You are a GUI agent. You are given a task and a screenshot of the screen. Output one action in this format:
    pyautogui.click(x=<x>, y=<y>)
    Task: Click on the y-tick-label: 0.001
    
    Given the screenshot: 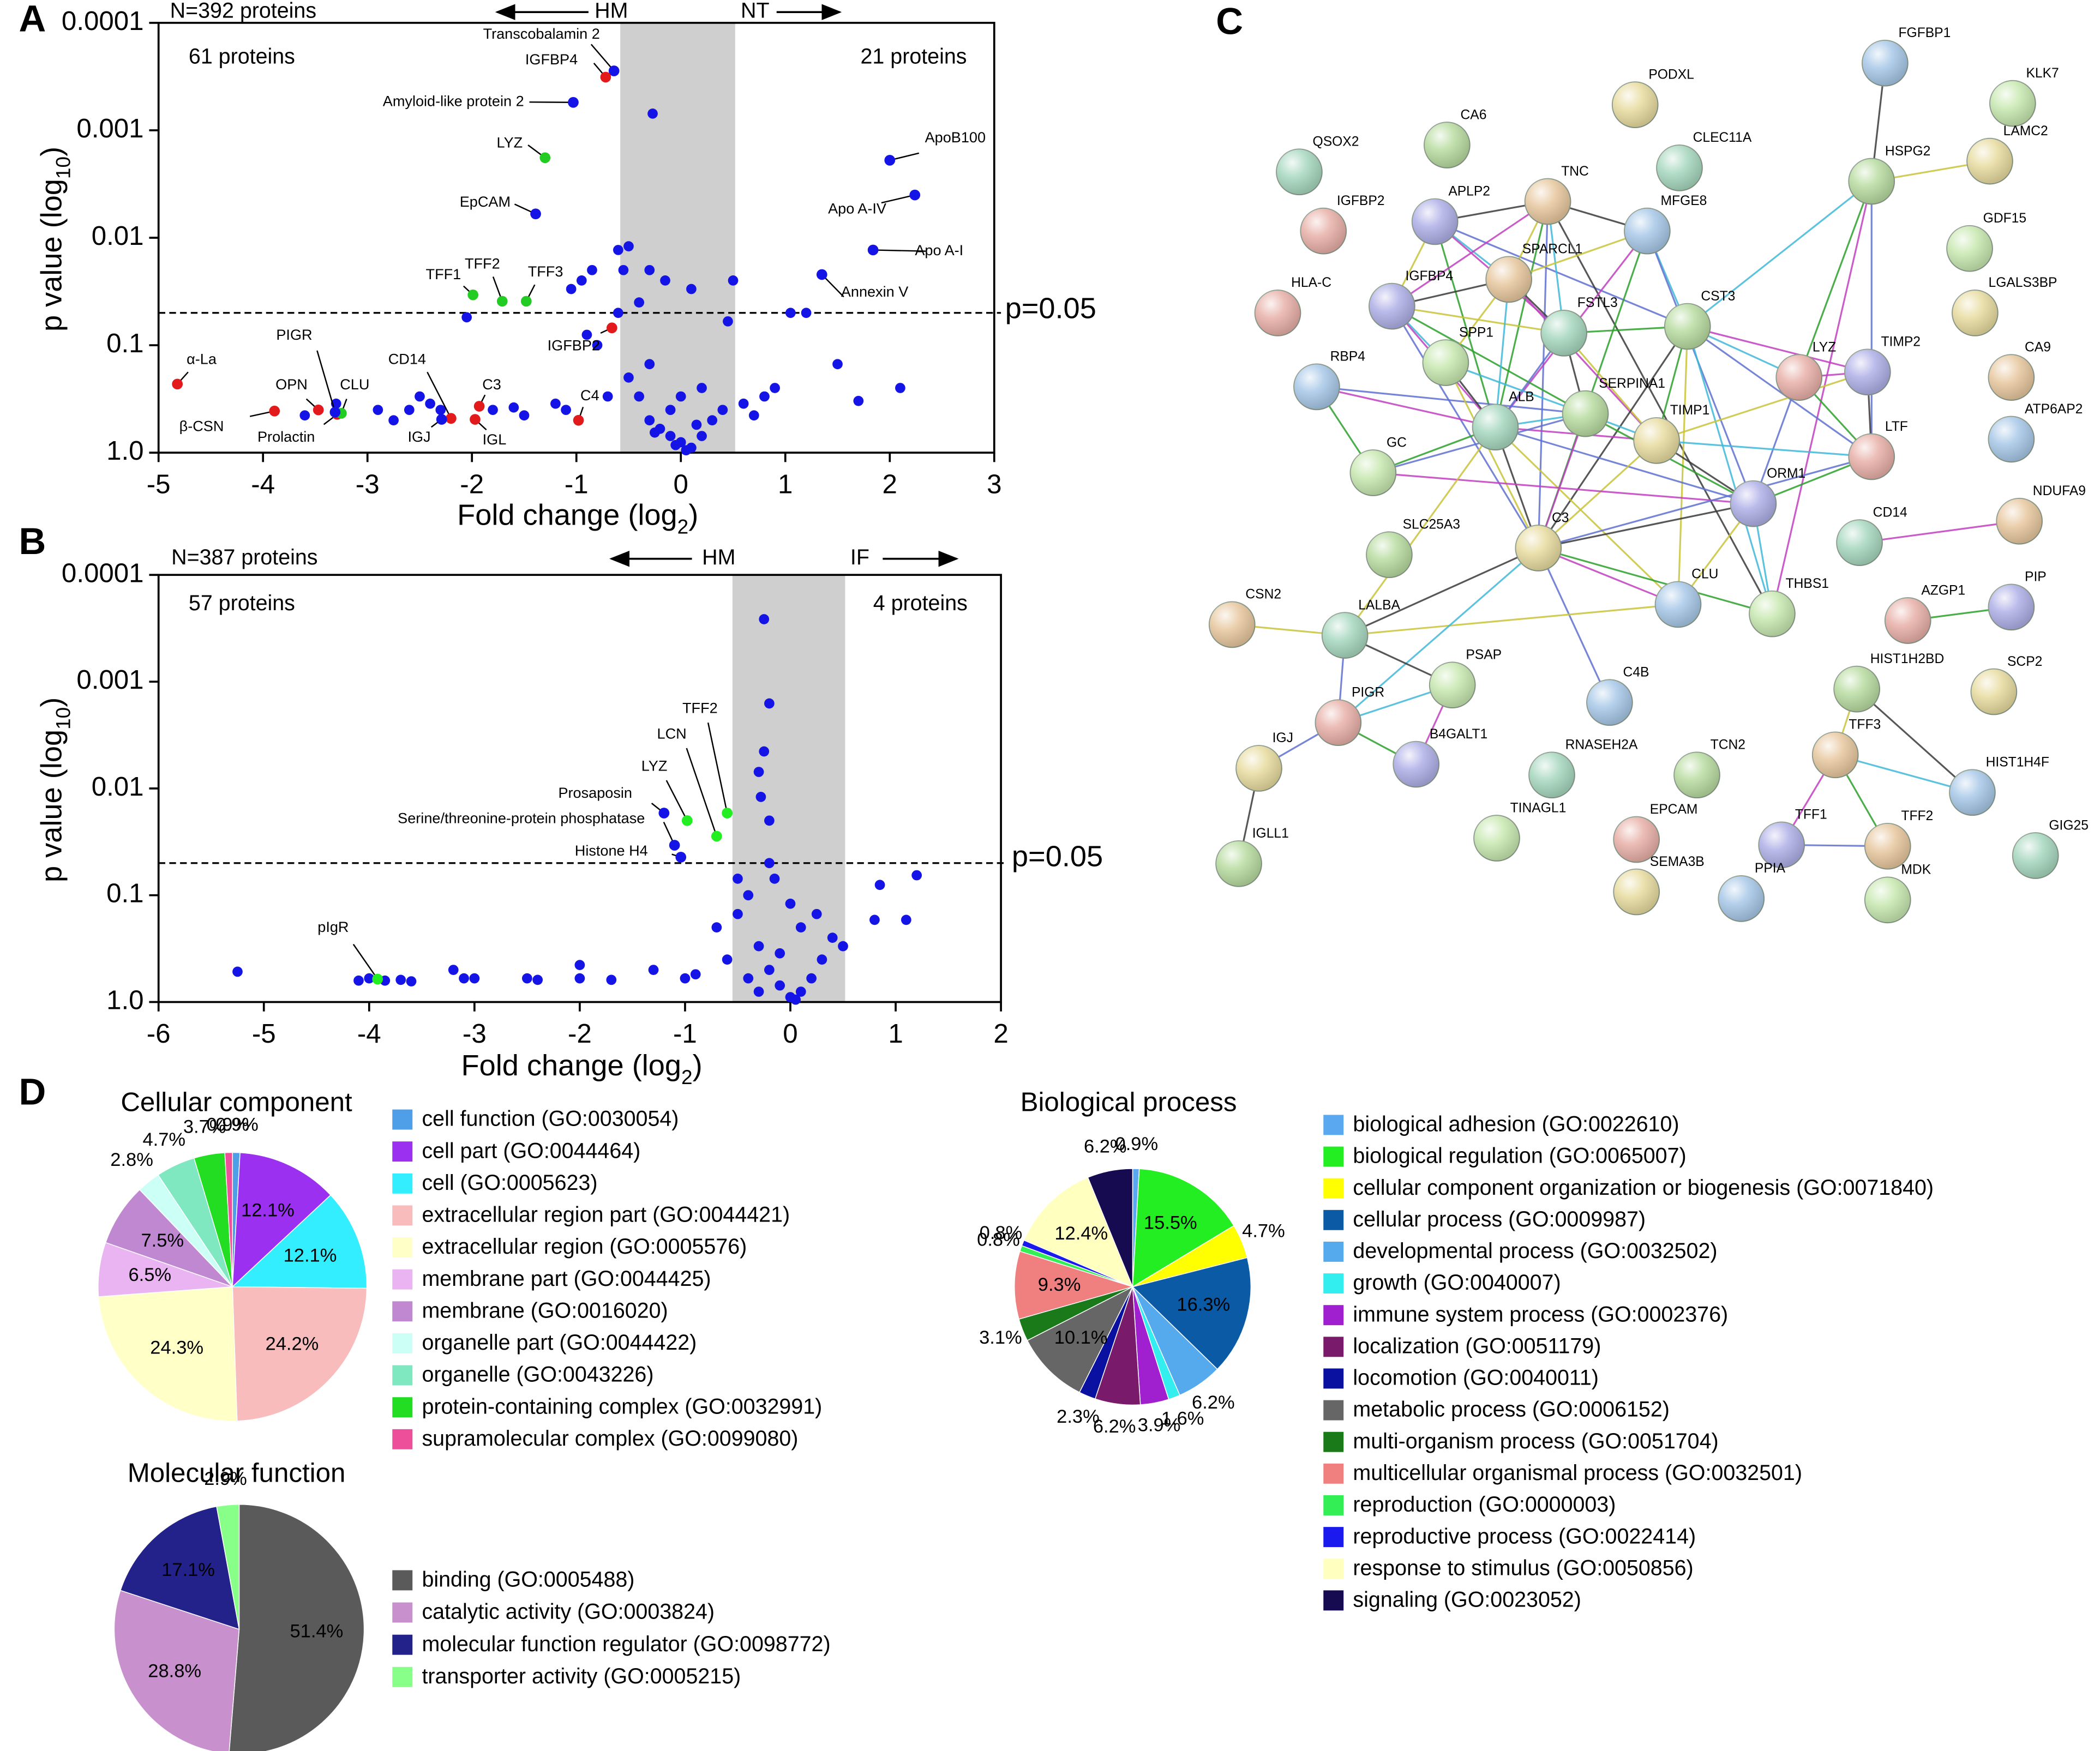 What is the action you would take?
    pyautogui.click(x=109, y=128)
    